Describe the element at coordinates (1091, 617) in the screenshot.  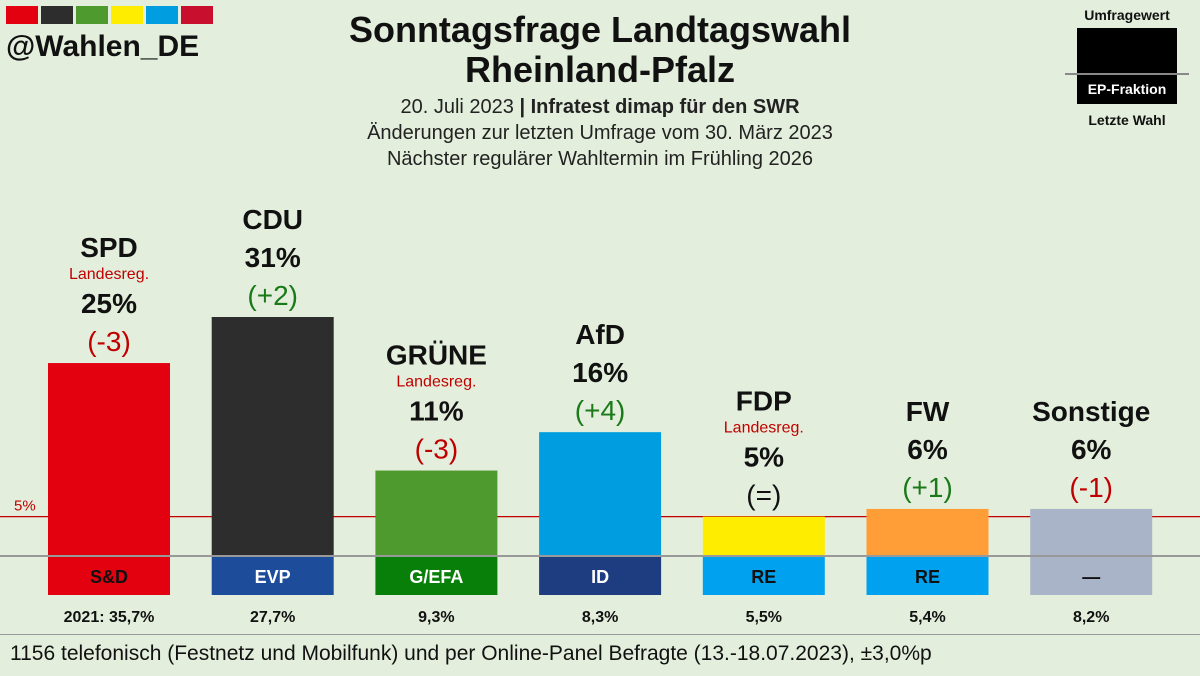
I see `last-election-value: 8,2%` at that location.